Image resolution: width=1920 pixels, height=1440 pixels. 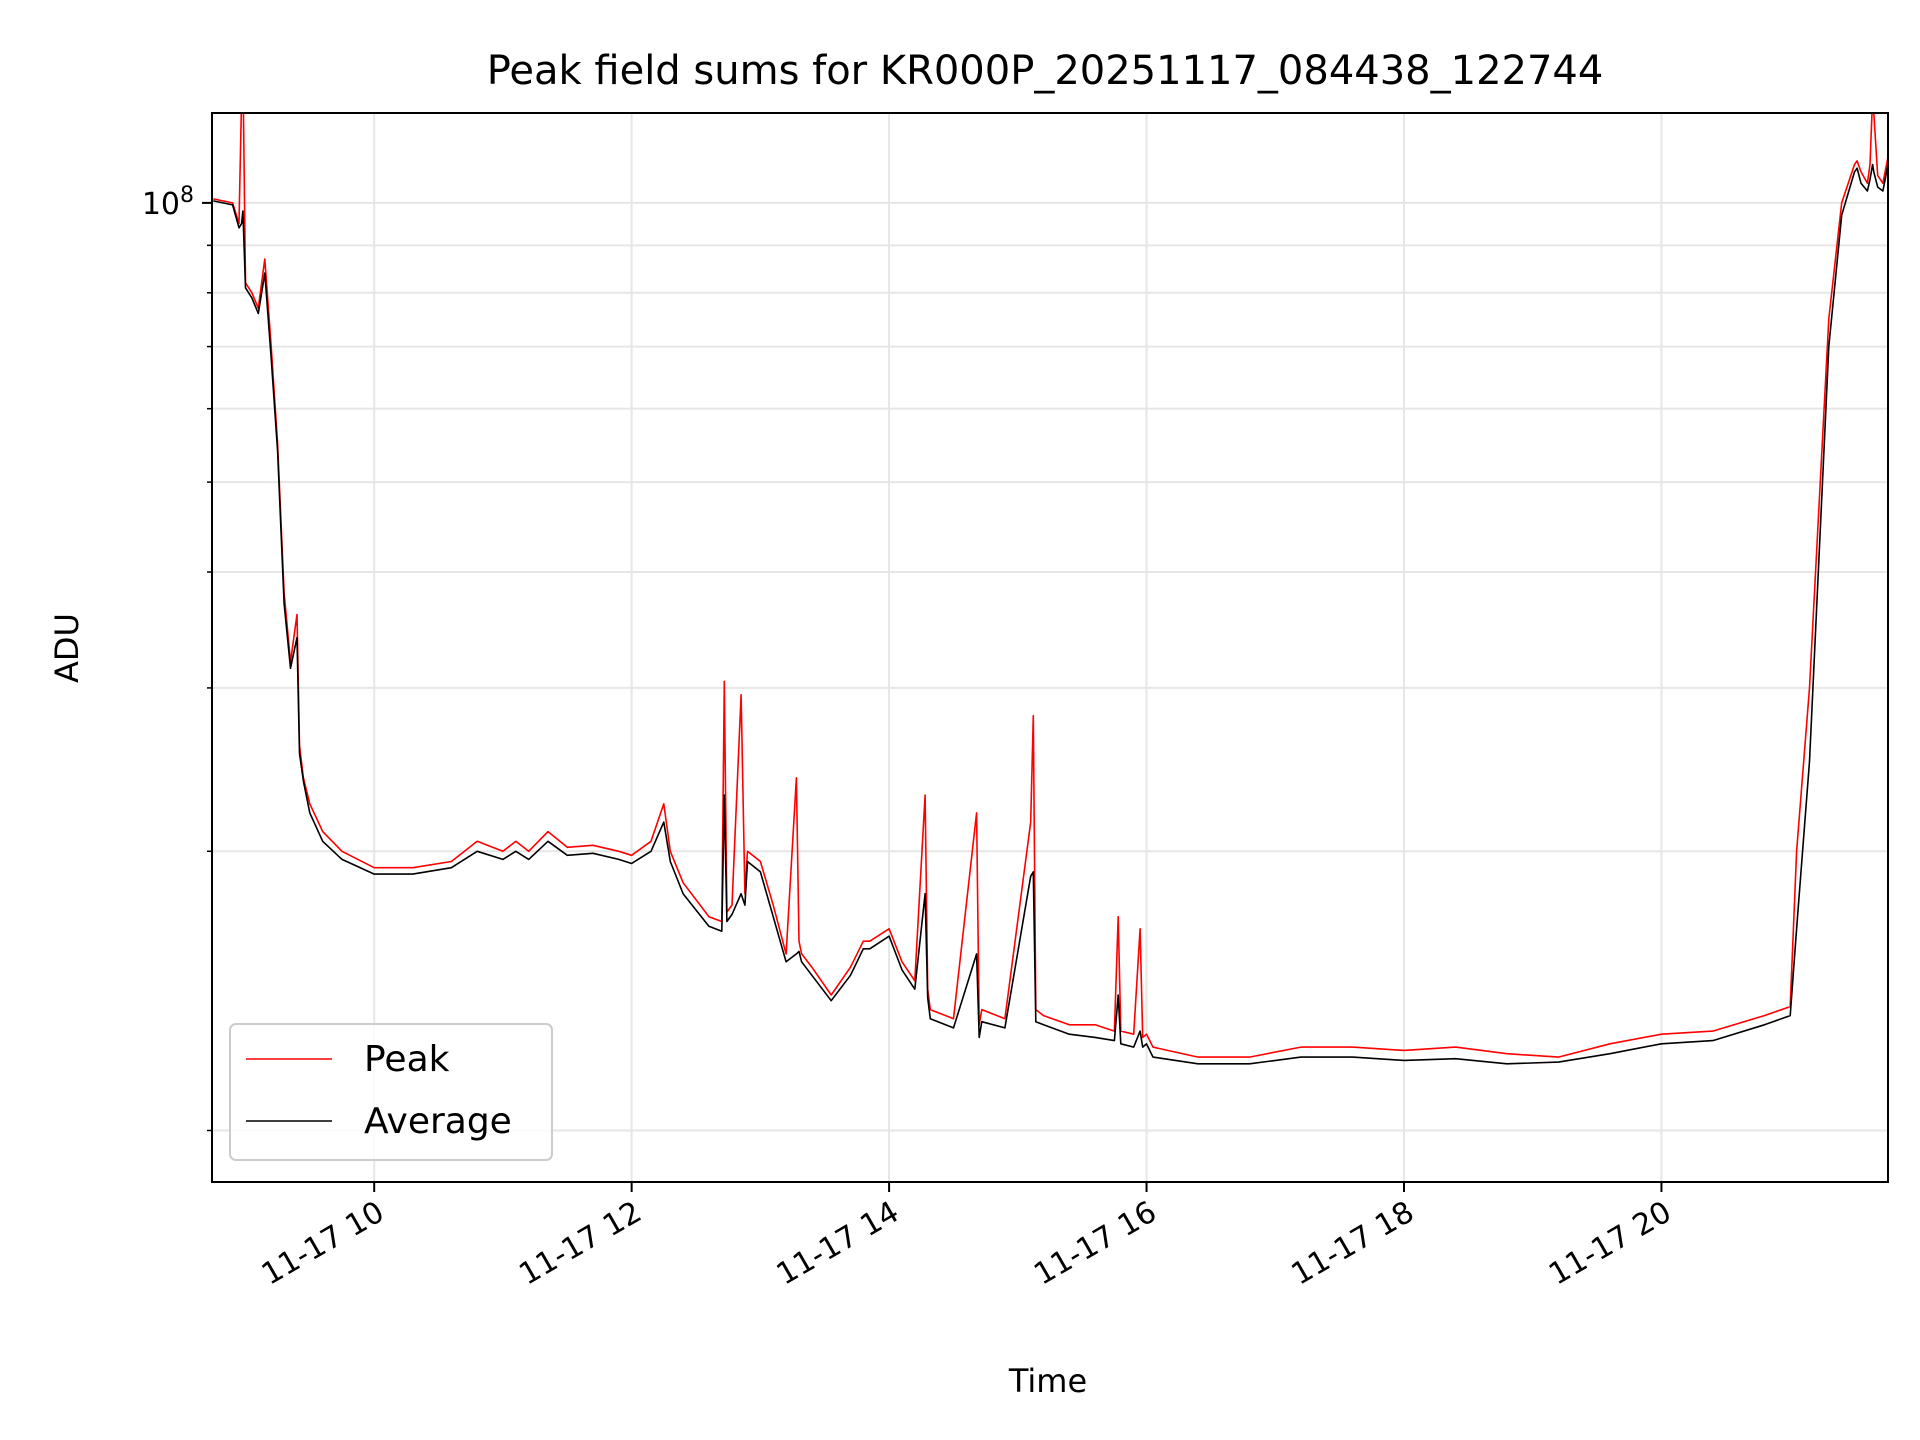 I want to click on legend-peak-label: Peak, so click(x=407, y=1059).